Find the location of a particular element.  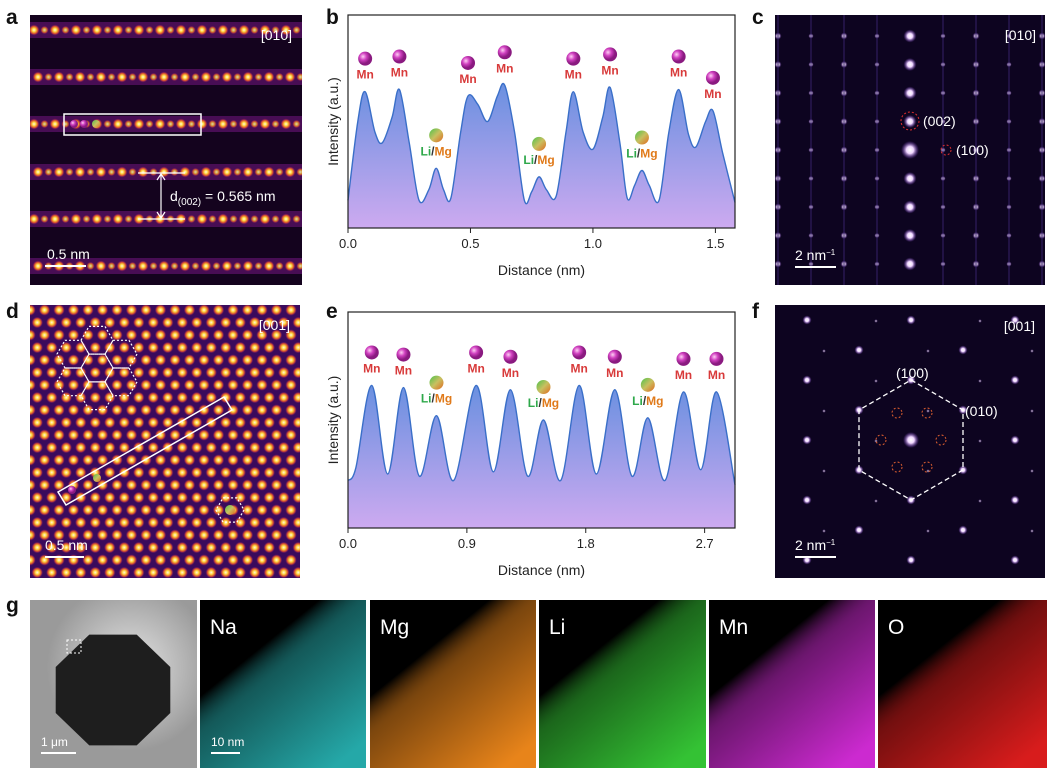

profile-line is located at coordinates (541, 434).